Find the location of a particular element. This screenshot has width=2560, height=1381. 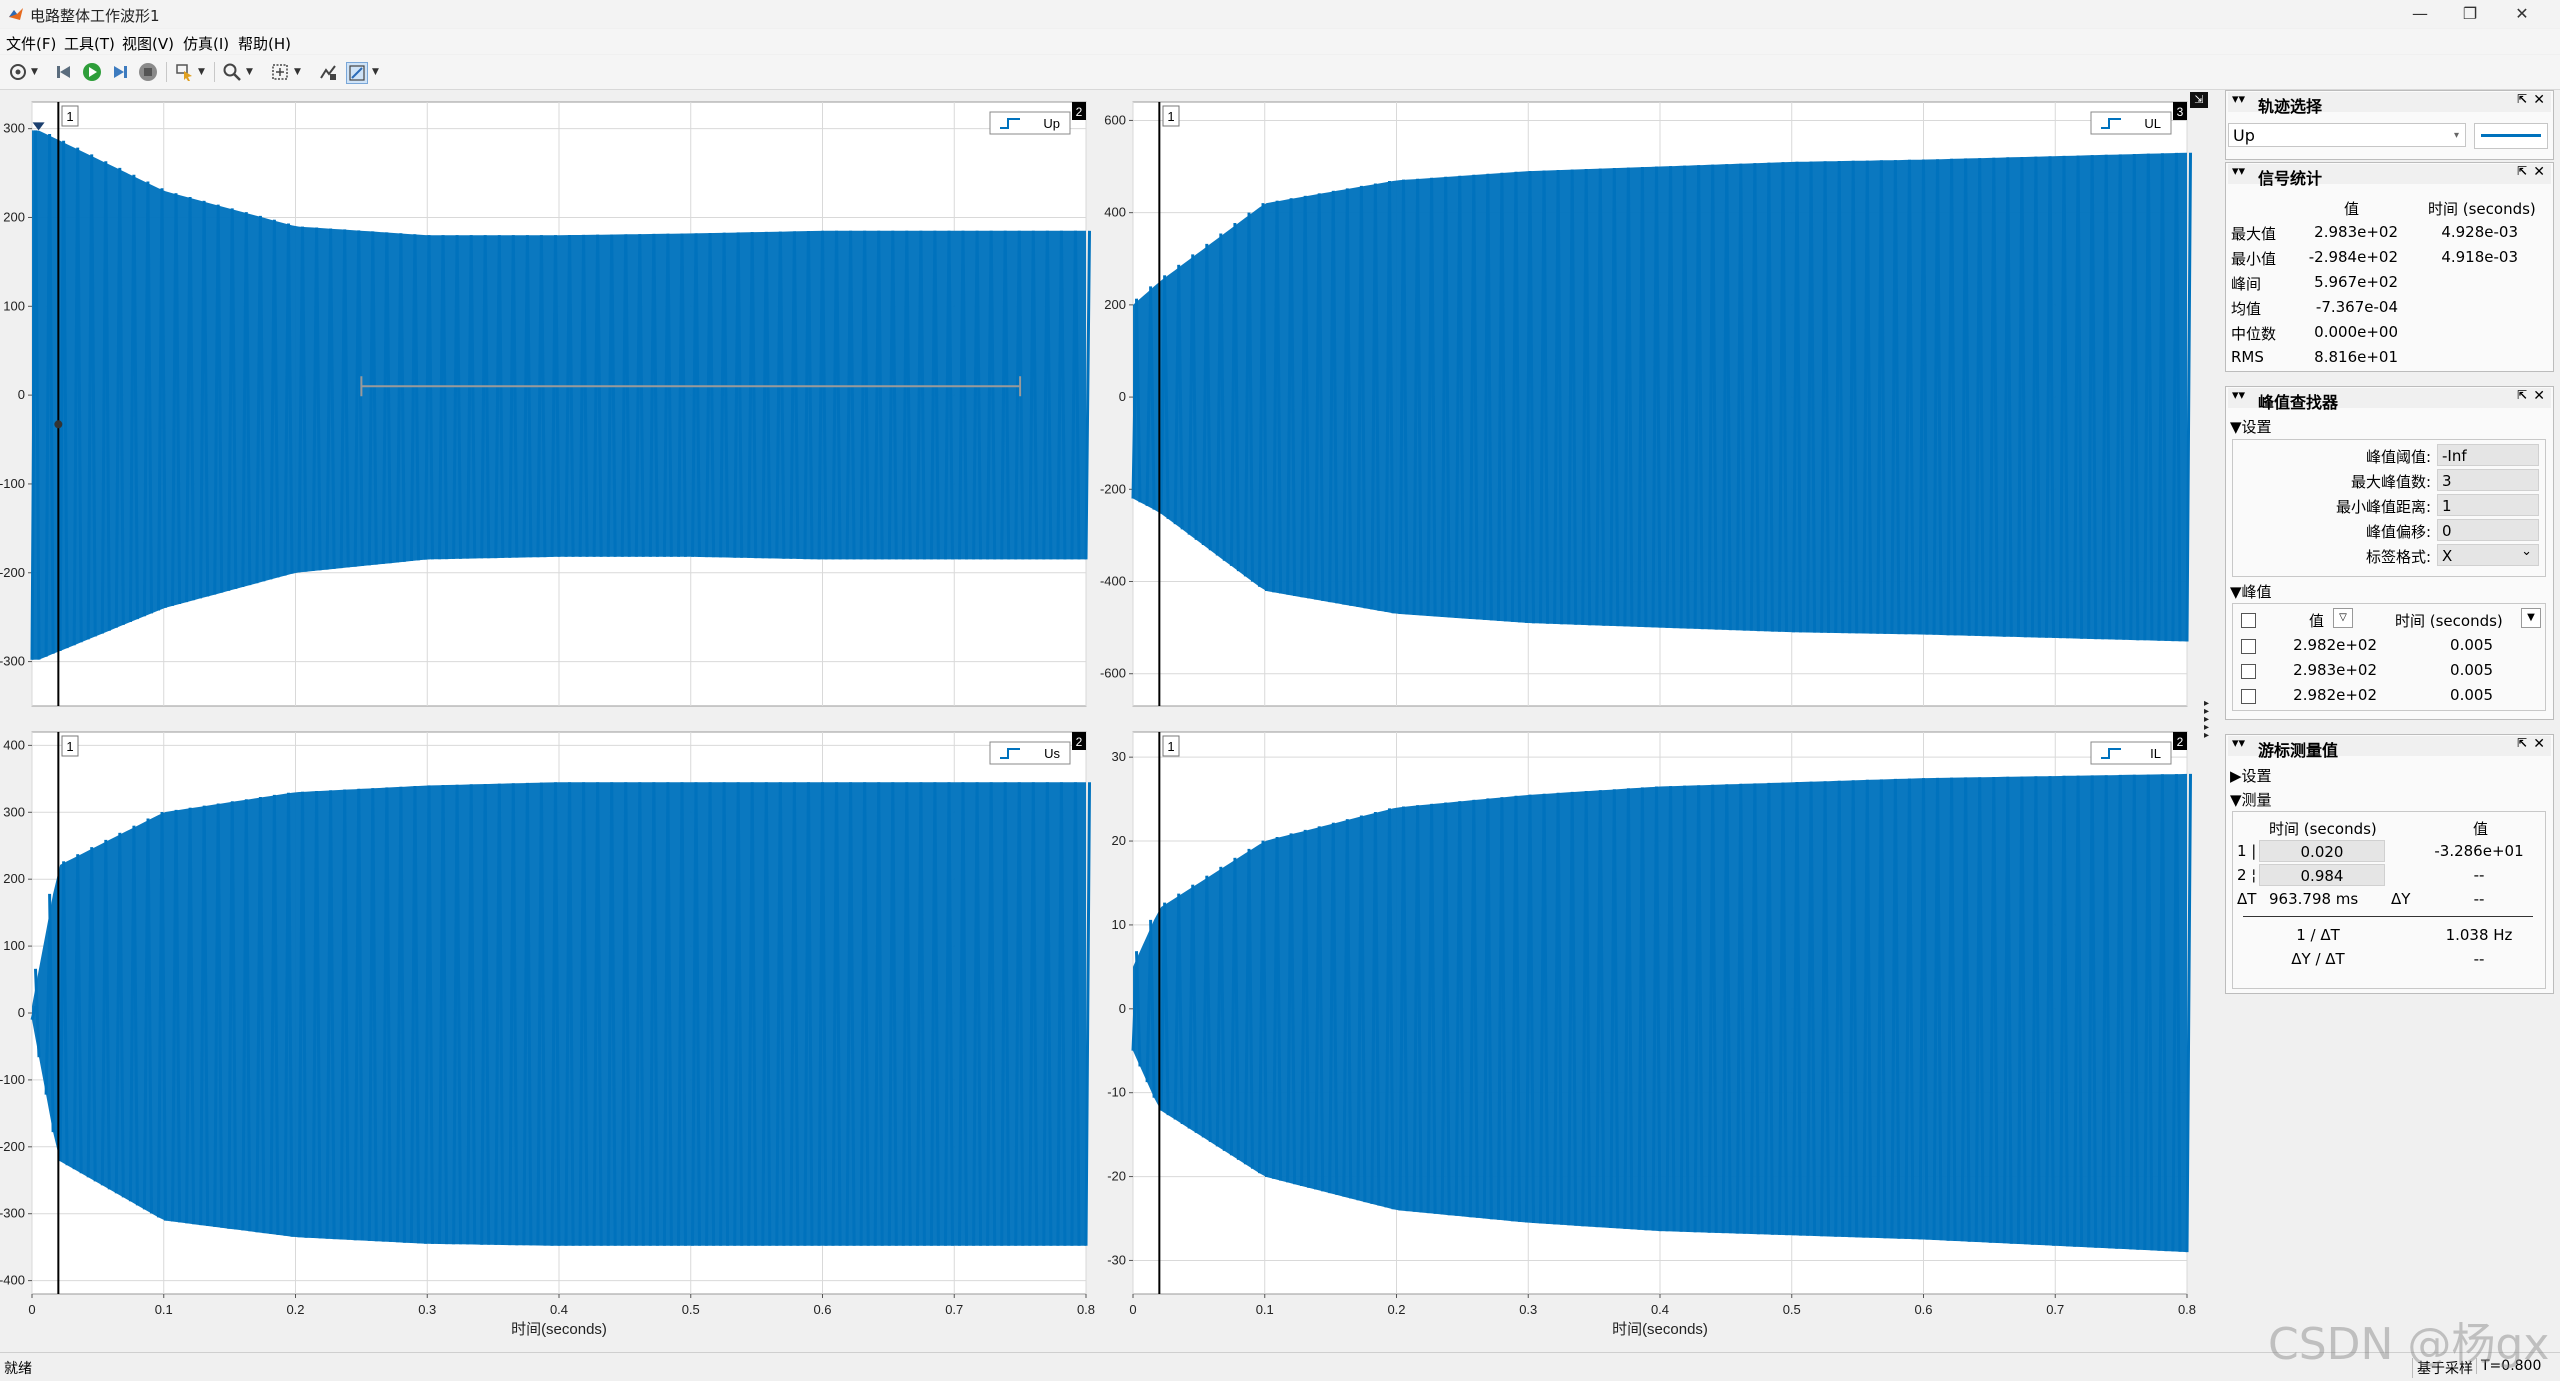

signal-stats-title-bar: ▾▾ 信号统计 ⇱ ✕ is located at coordinates (2389, 176).